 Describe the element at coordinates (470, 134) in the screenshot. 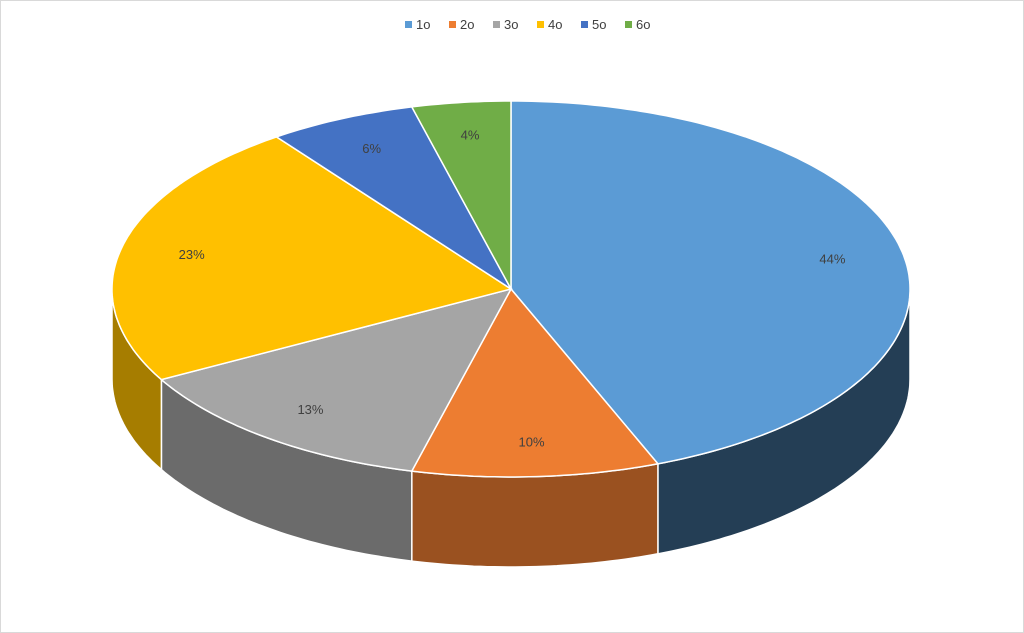

I see `data-label: 4%` at that location.